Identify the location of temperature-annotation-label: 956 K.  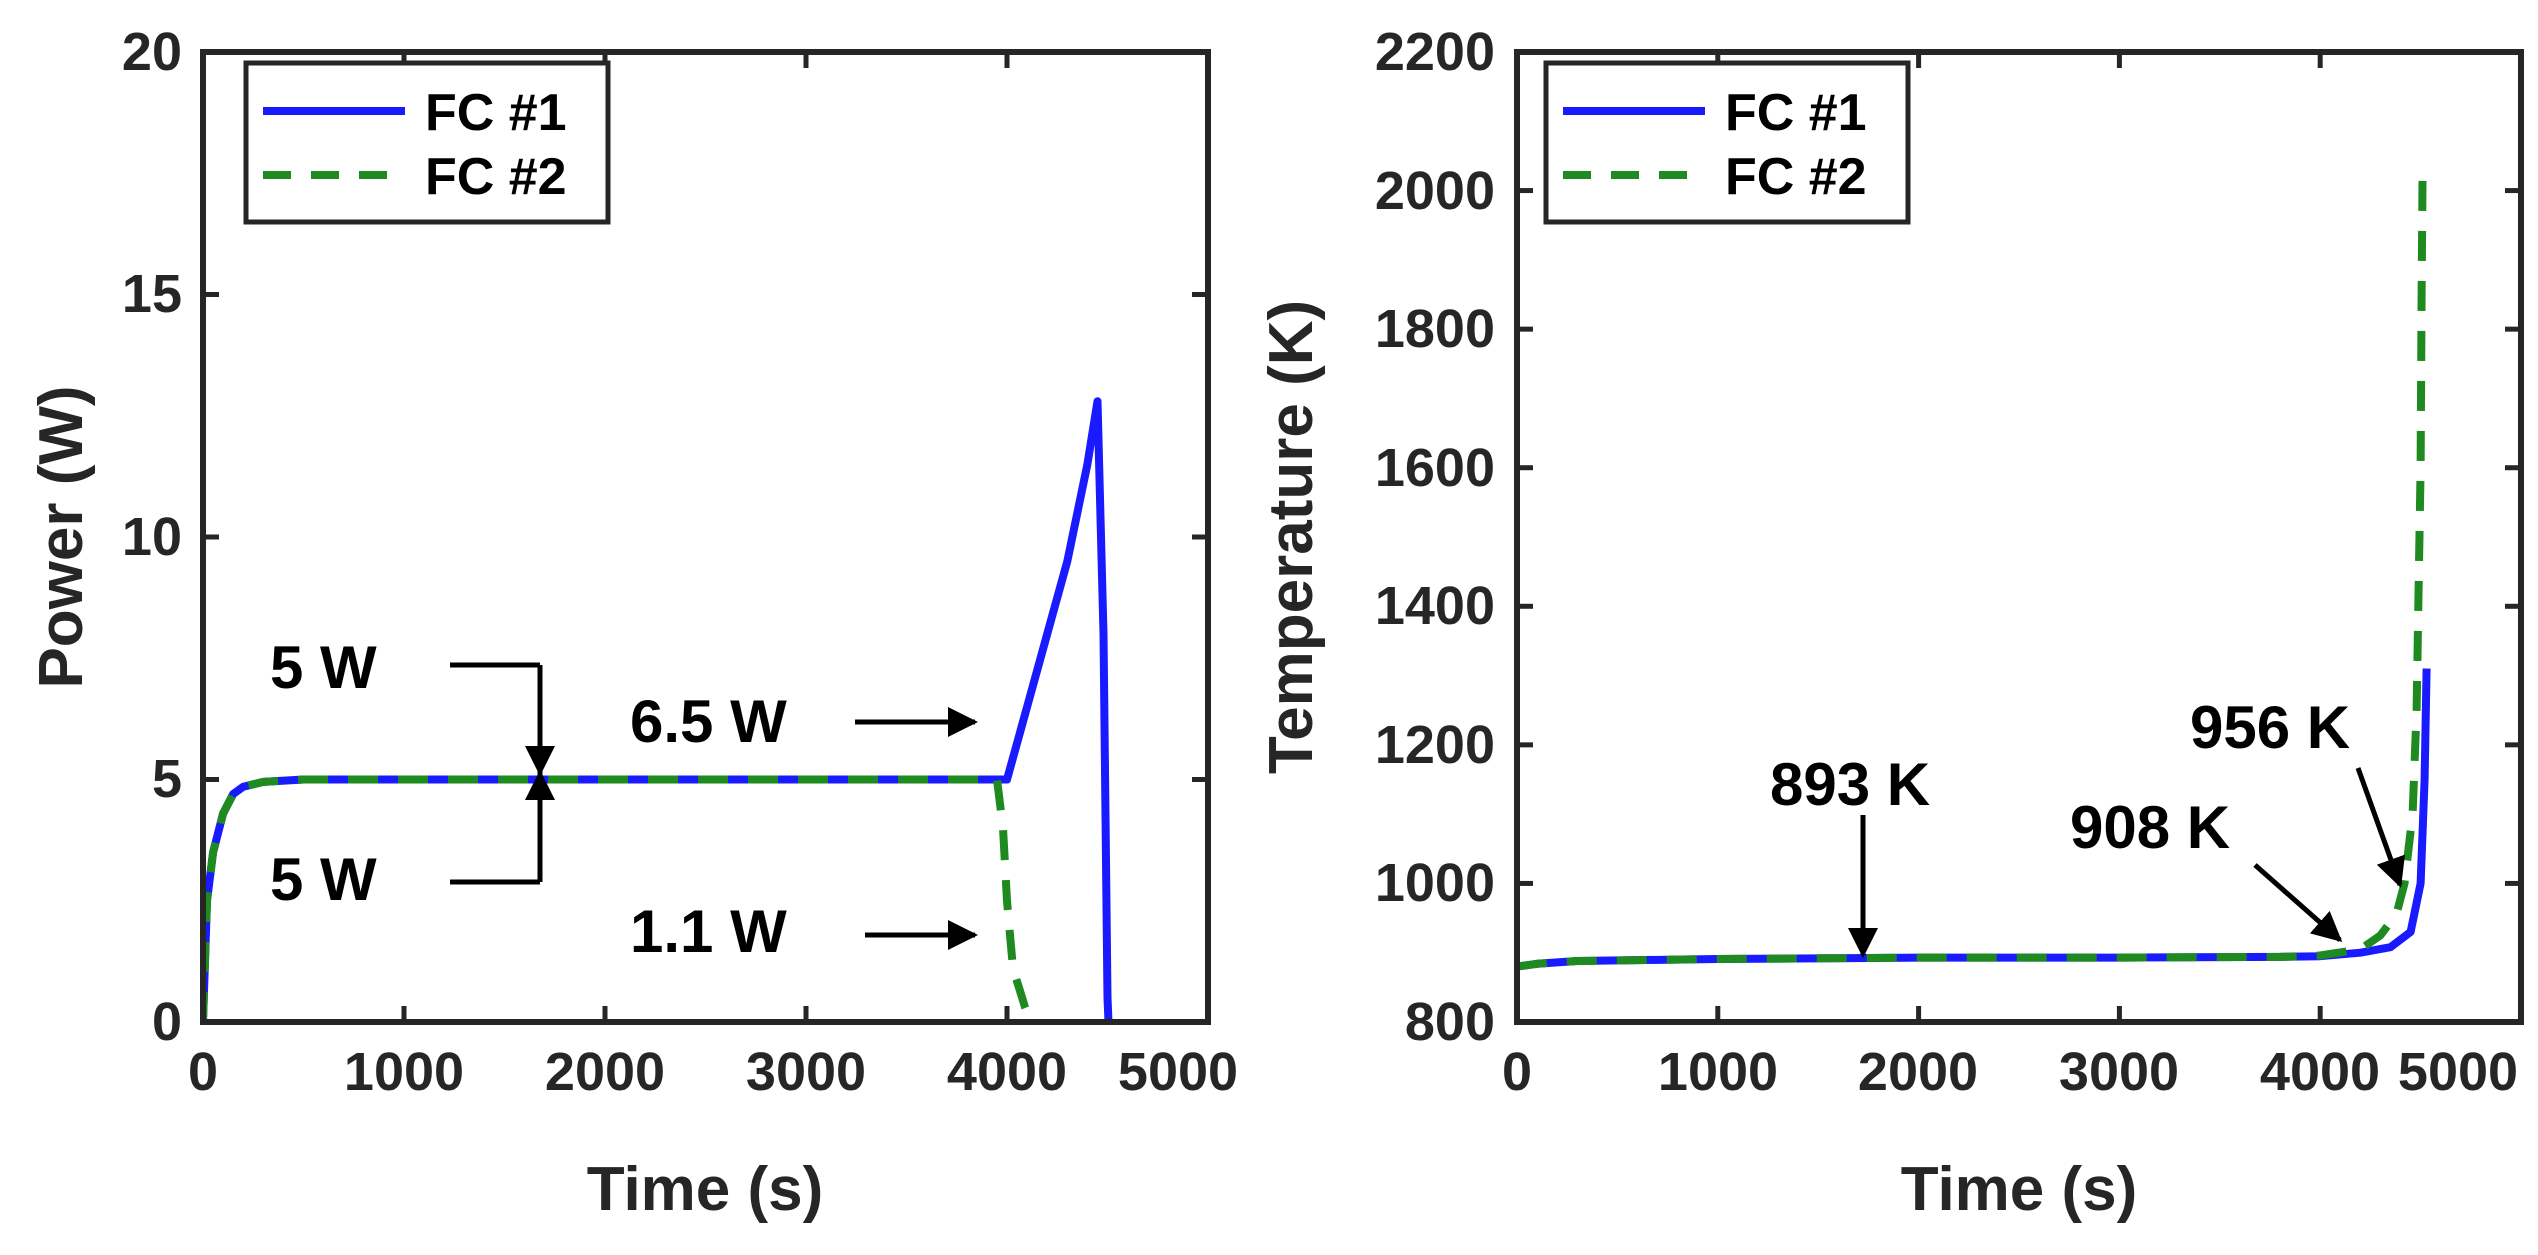
(2270, 727).